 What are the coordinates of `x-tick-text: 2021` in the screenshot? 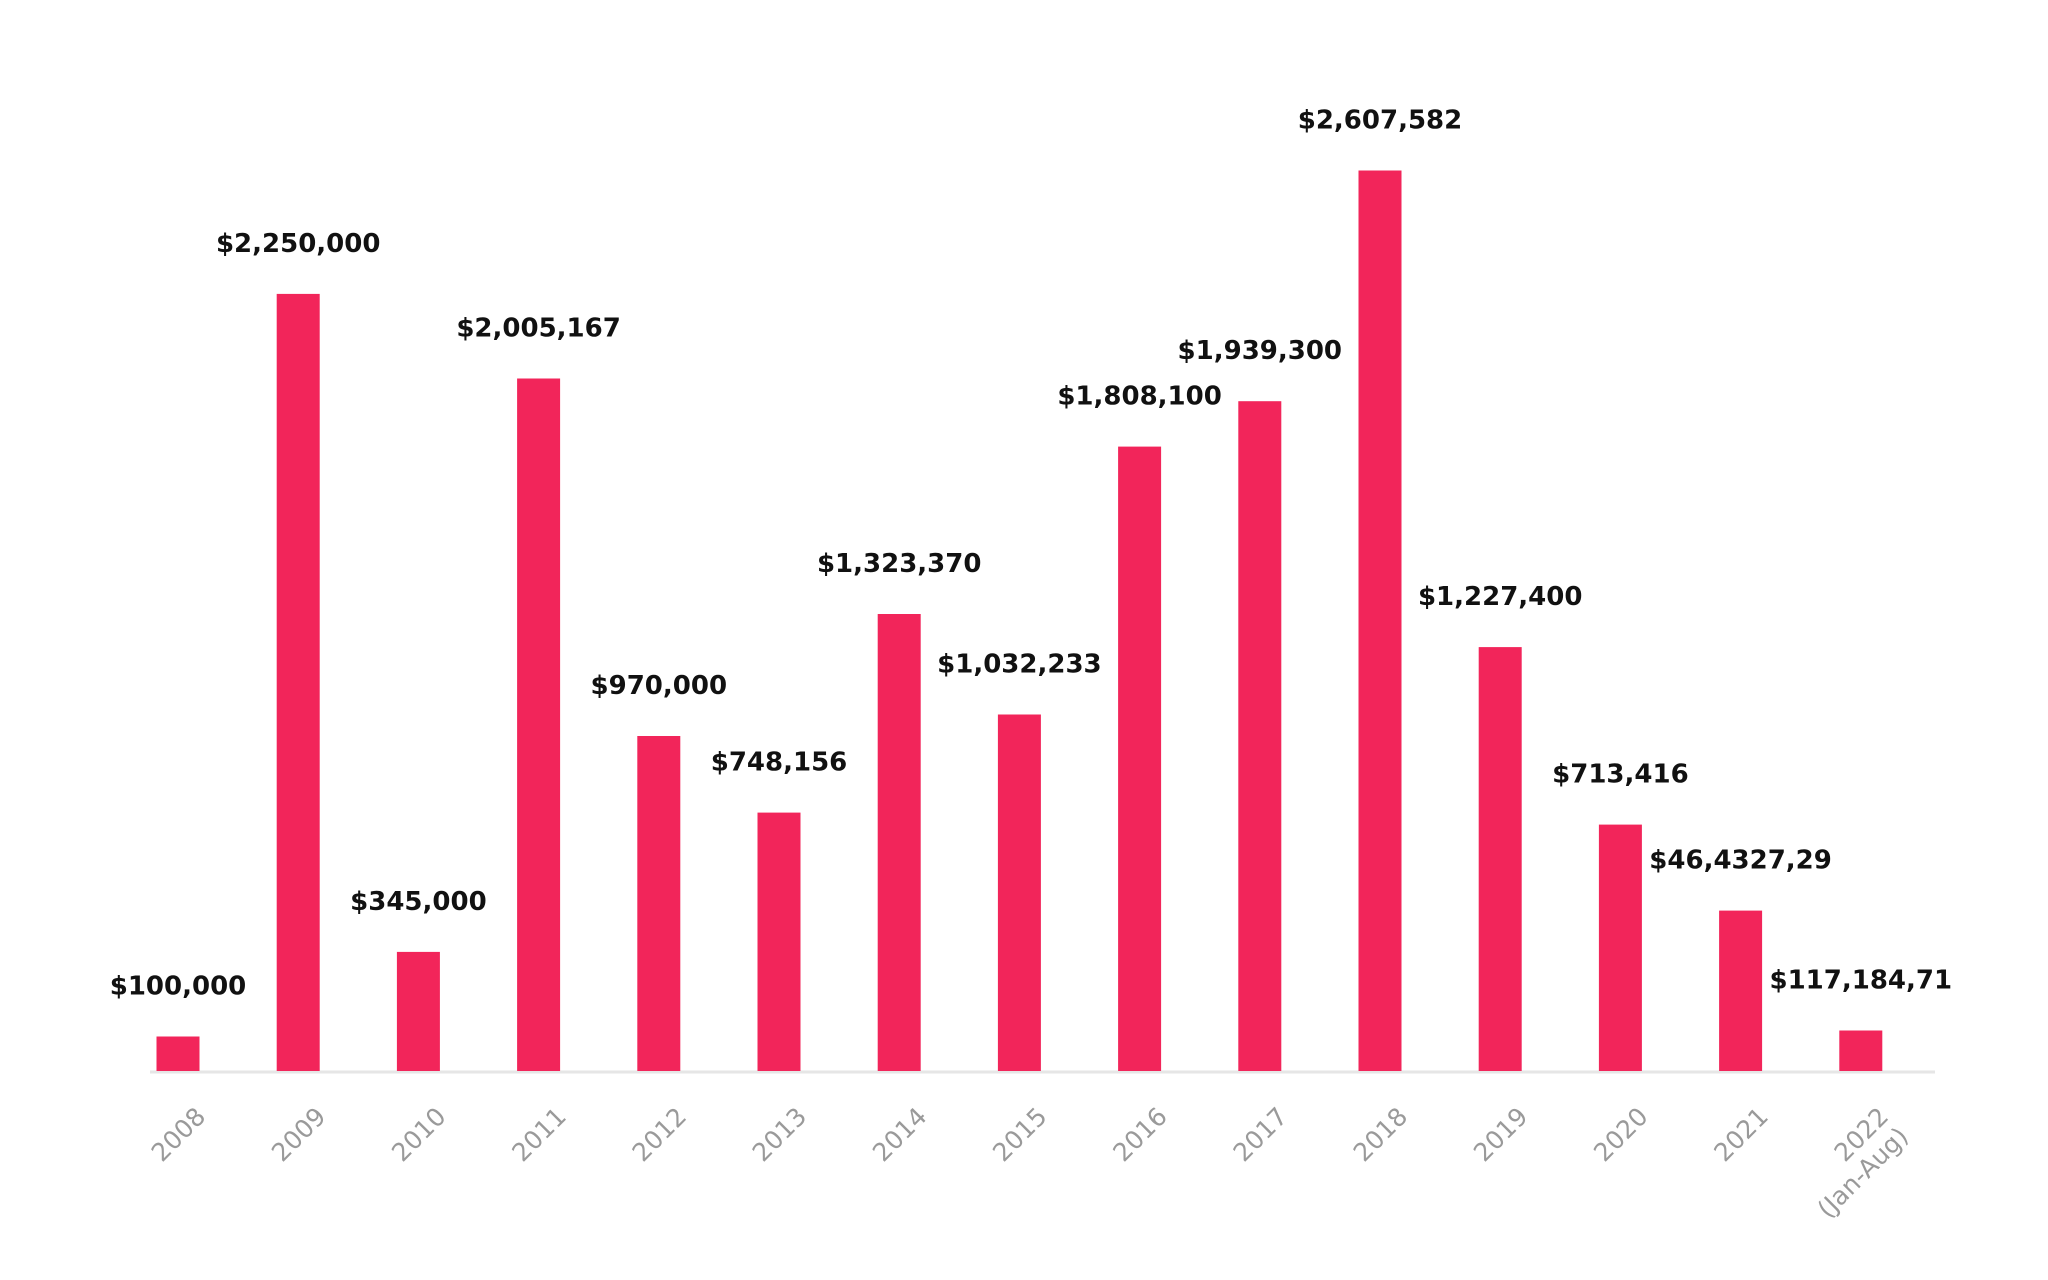 It's located at (1740, 1134).